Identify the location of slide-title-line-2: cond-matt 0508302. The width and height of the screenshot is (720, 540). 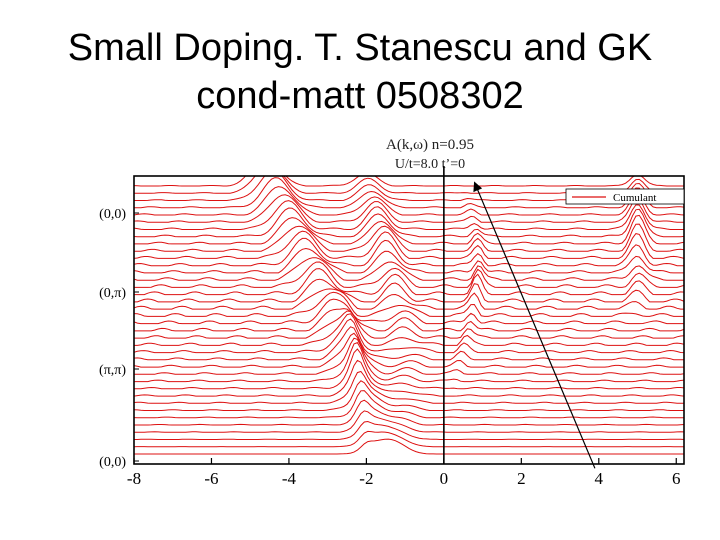
(360, 96).